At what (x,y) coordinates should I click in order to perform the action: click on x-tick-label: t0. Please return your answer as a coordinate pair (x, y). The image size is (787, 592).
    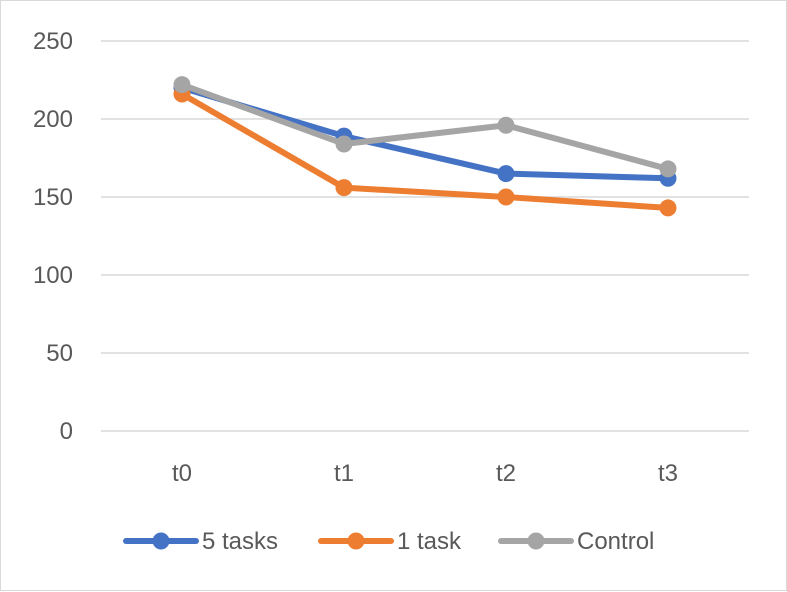
    Looking at the image, I should click on (182, 473).